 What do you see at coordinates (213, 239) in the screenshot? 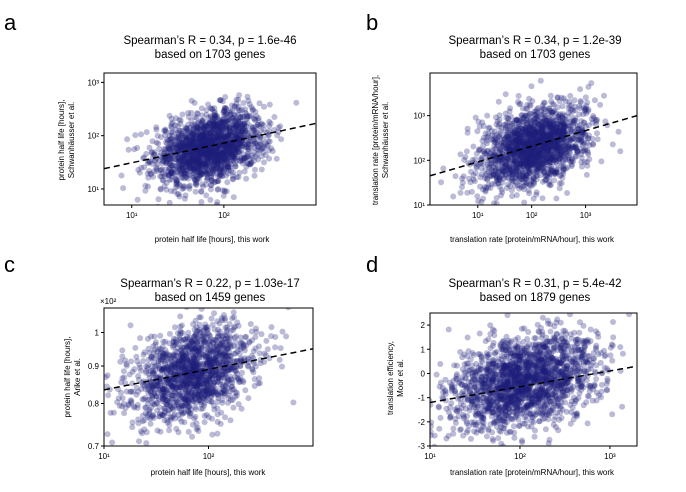
I see `x-axis-label: protein half life [hours], this work` at bounding box center [213, 239].